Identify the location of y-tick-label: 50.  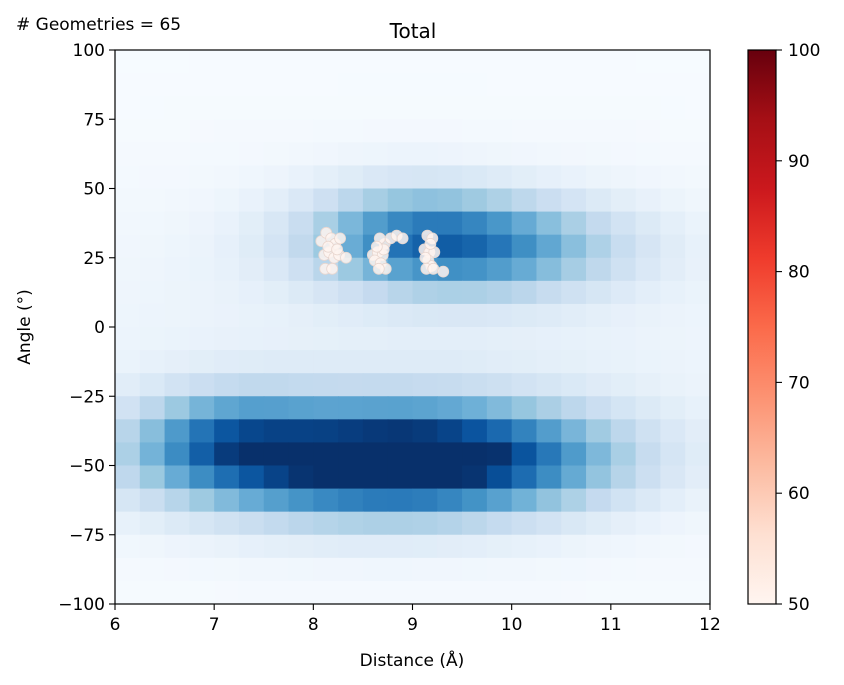
(94, 190).